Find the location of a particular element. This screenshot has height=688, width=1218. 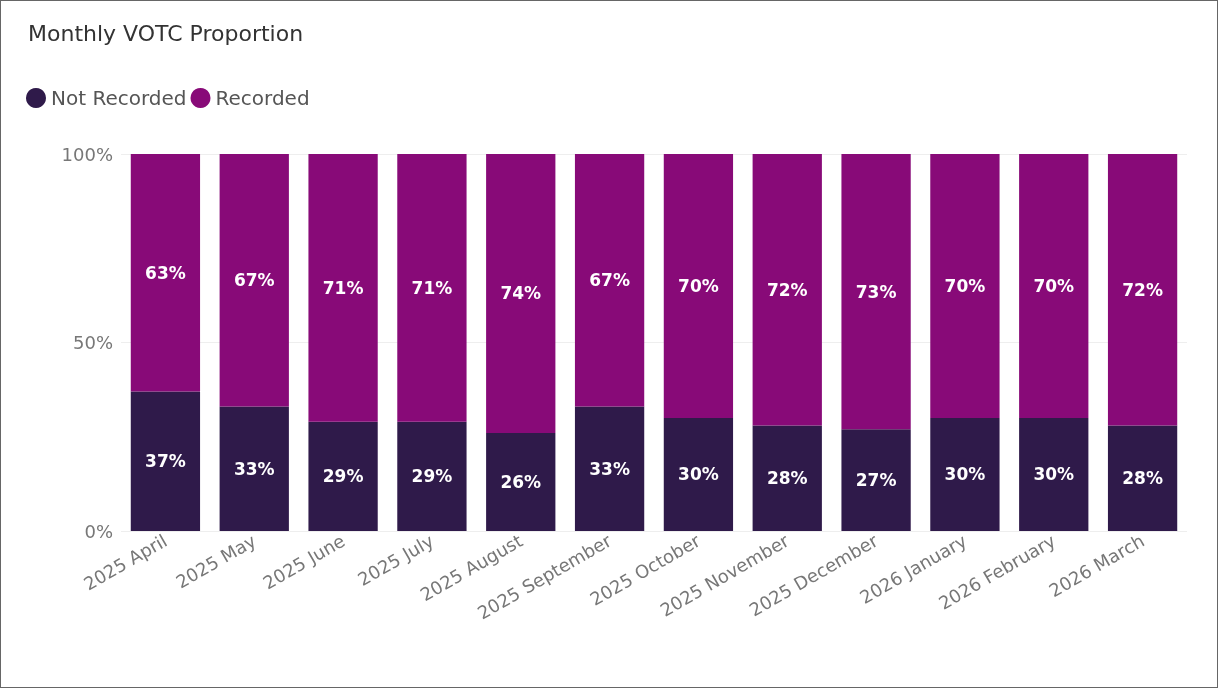

data-label: 27% is located at coordinates (876, 480).